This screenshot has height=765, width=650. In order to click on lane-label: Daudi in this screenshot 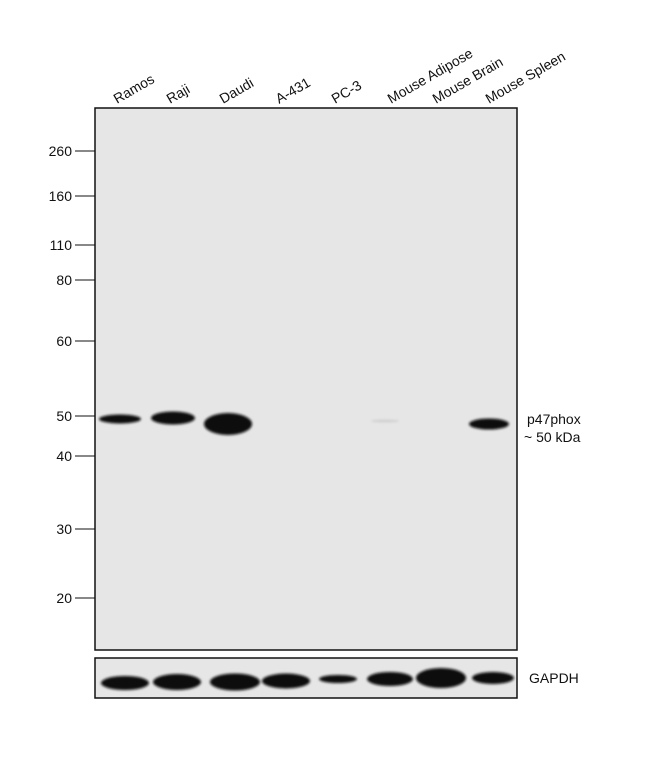, I will do `click(237, 90)`.